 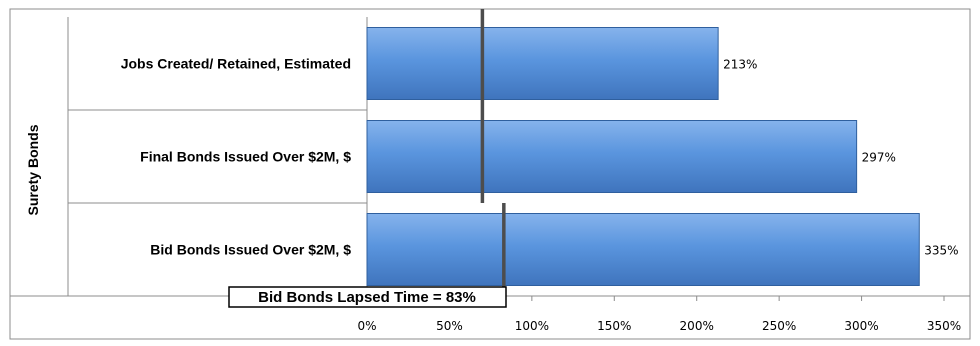 What do you see at coordinates (614, 326) in the screenshot?
I see `x-tick-label: 150%` at bounding box center [614, 326].